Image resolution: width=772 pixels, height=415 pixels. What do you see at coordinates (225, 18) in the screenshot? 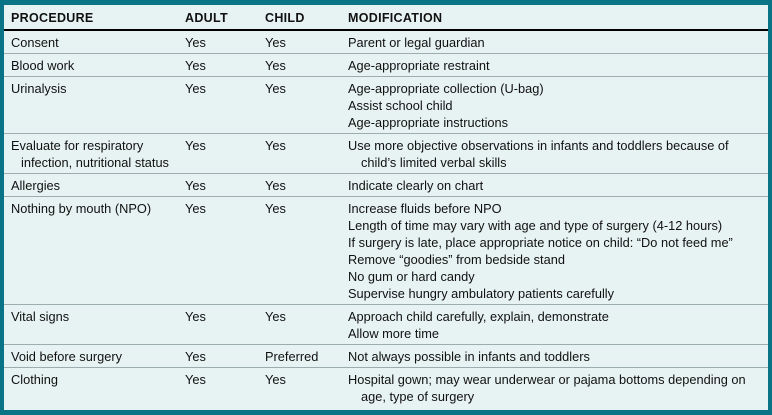
I see `column-header-adult: ADULT` at bounding box center [225, 18].